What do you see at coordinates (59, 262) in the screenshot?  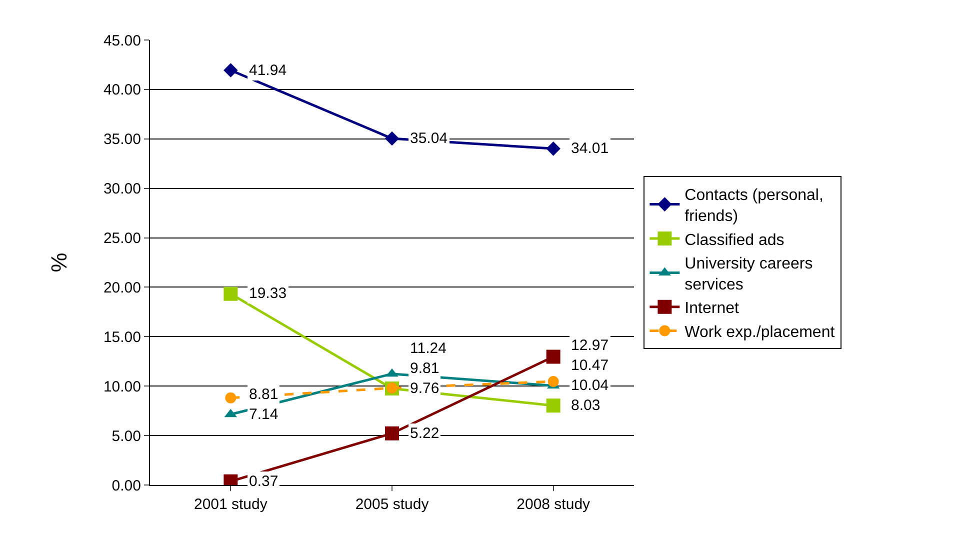 I see `y-axis-title: %` at bounding box center [59, 262].